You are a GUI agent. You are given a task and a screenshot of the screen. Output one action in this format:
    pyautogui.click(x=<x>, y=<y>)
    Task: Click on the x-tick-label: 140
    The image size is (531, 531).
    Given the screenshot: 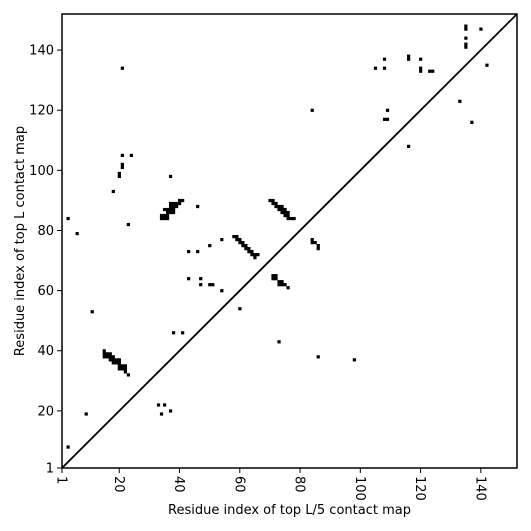 What is the action you would take?
    pyautogui.click(x=479, y=488)
    